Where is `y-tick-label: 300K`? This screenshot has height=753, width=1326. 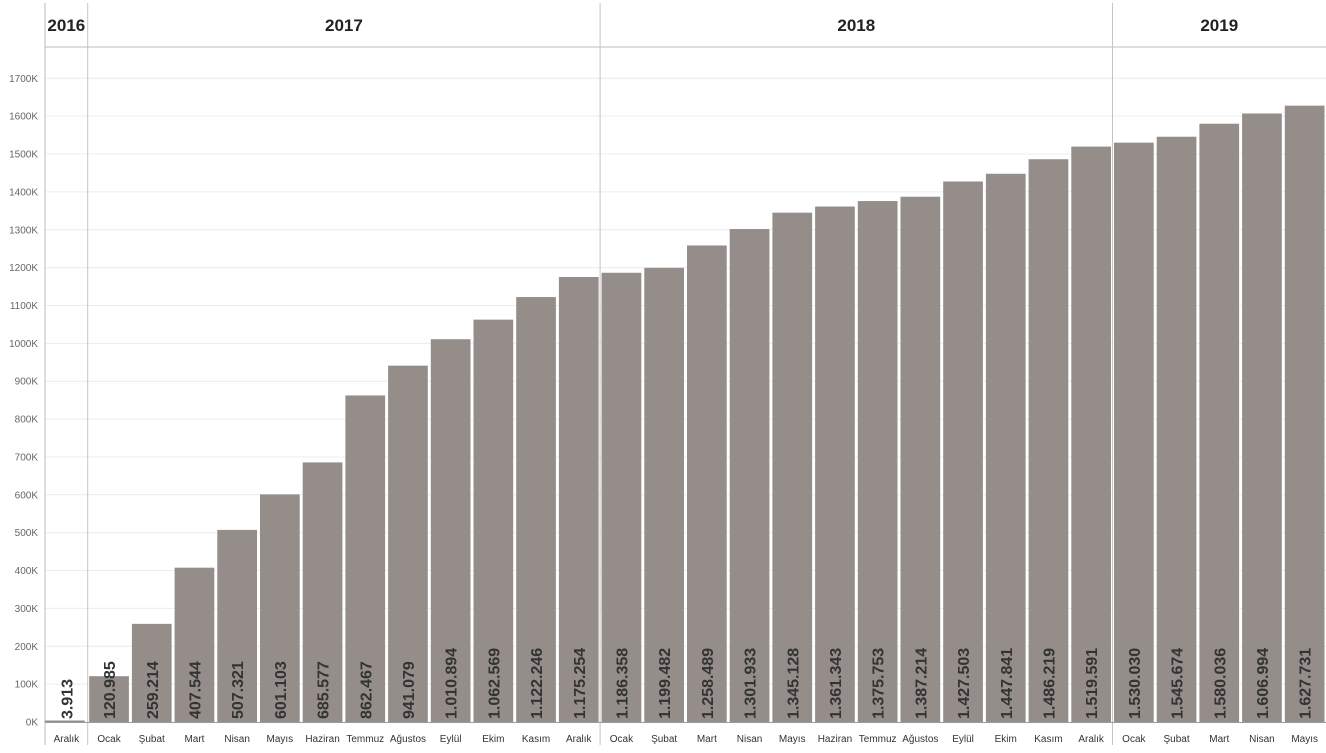 y-tick-label: 300K is located at coordinates (27, 609).